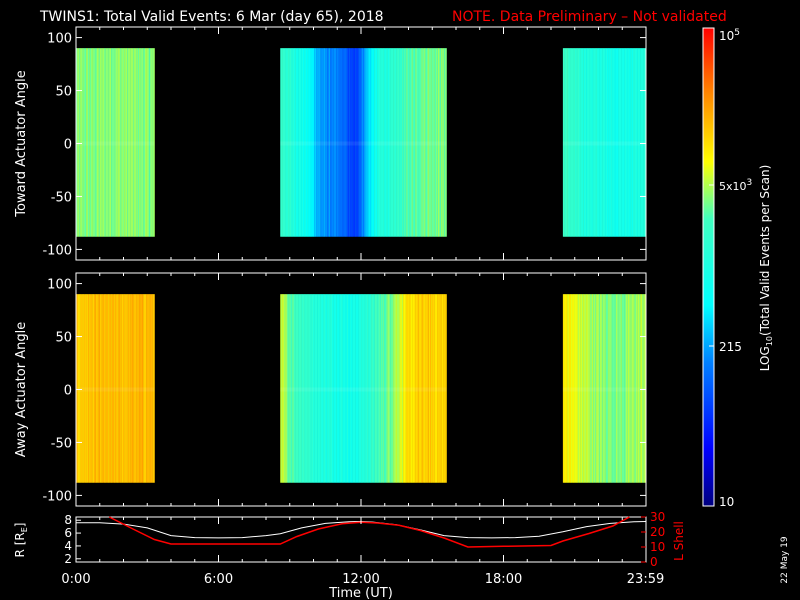  What do you see at coordinates (657, 547) in the screenshot?
I see `right-tick-label: 10` at bounding box center [657, 547].